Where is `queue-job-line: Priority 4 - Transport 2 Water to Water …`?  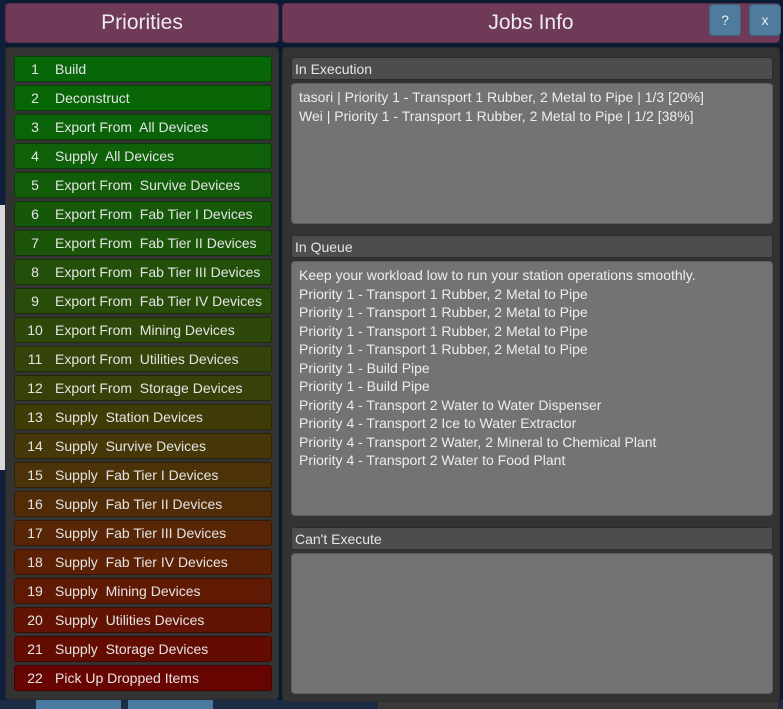 queue-job-line: Priority 4 - Transport 2 Water to Water … is located at coordinates (450, 404).